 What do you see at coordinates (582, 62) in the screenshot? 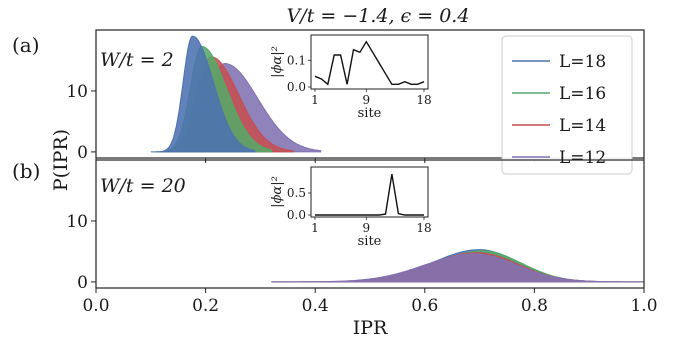
I see `legend-label-l18: L=18` at bounding box center [582, 62].